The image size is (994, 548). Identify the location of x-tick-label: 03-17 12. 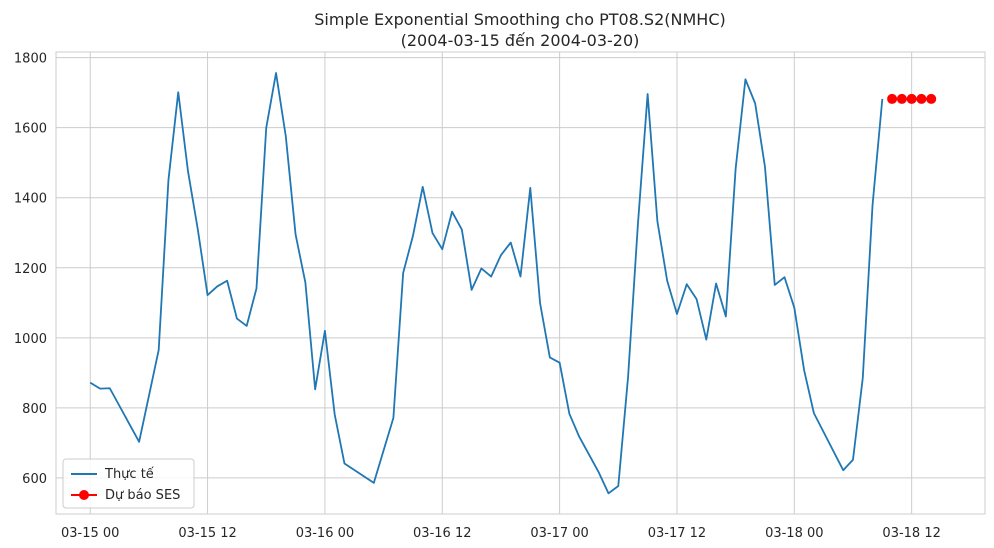
(677, 533).